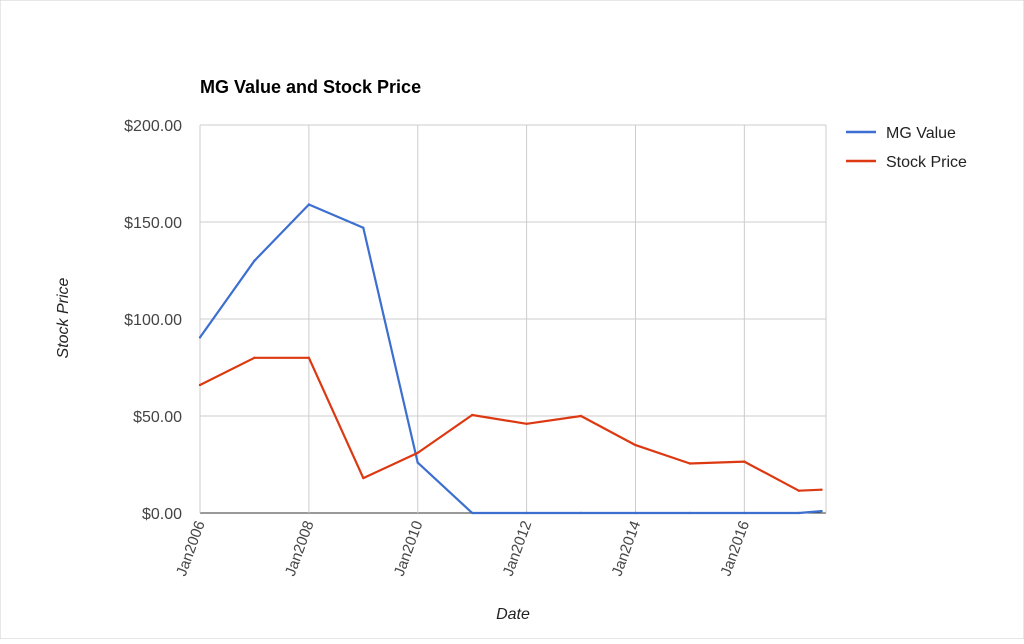 The height and width of the screenshot is (644, 1024). Describe the element at coordinates (153, 223) in the screenshot. I see `y-tick-label: $150.00` at that location.